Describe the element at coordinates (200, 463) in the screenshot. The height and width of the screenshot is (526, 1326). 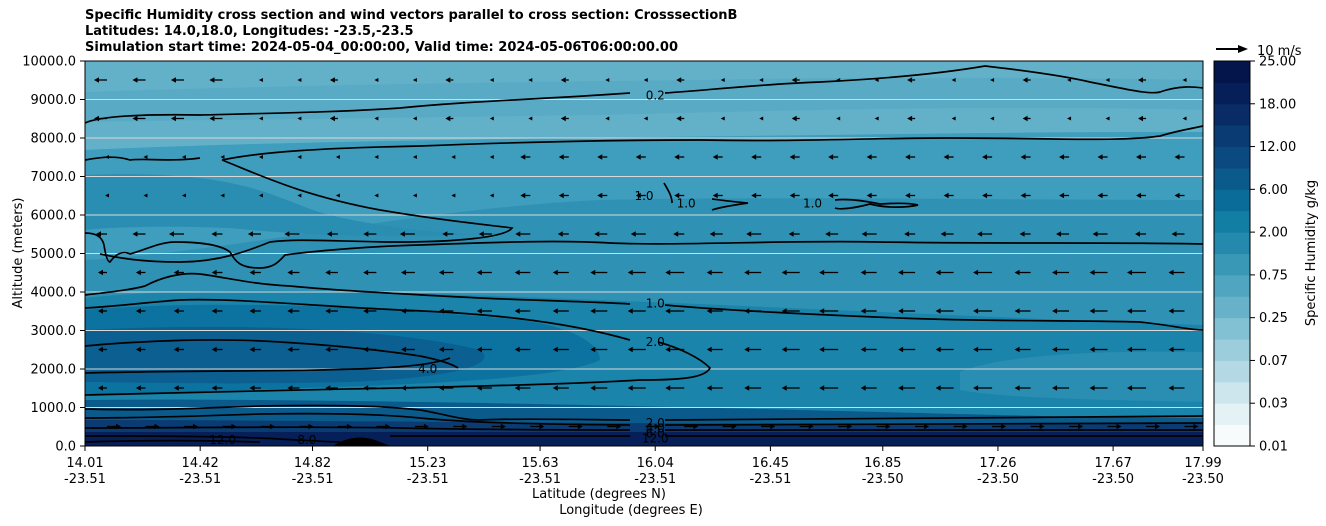
I see `x-tick-label-lat: 14.42` at that location.